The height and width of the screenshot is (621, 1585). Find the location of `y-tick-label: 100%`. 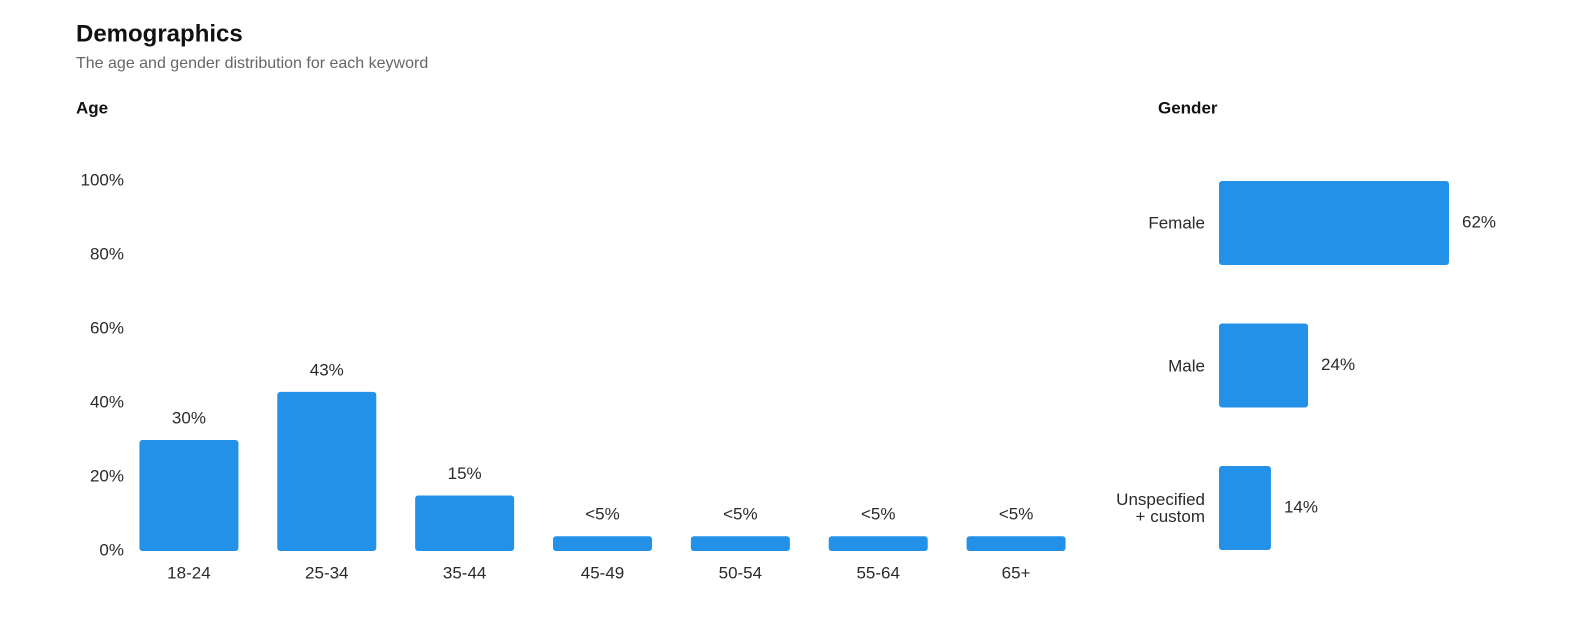

y-tick-label: 100% is located at coordinates (102, 179).